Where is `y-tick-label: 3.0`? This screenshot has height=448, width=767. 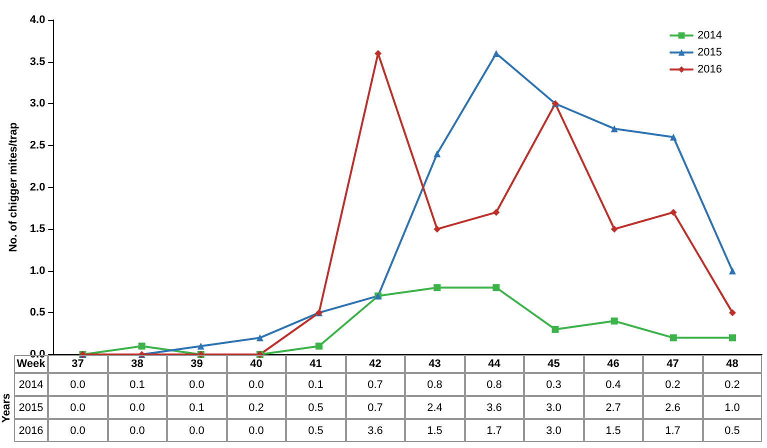
y-tick-label: 3.0 is located at coordinates (38, 104).